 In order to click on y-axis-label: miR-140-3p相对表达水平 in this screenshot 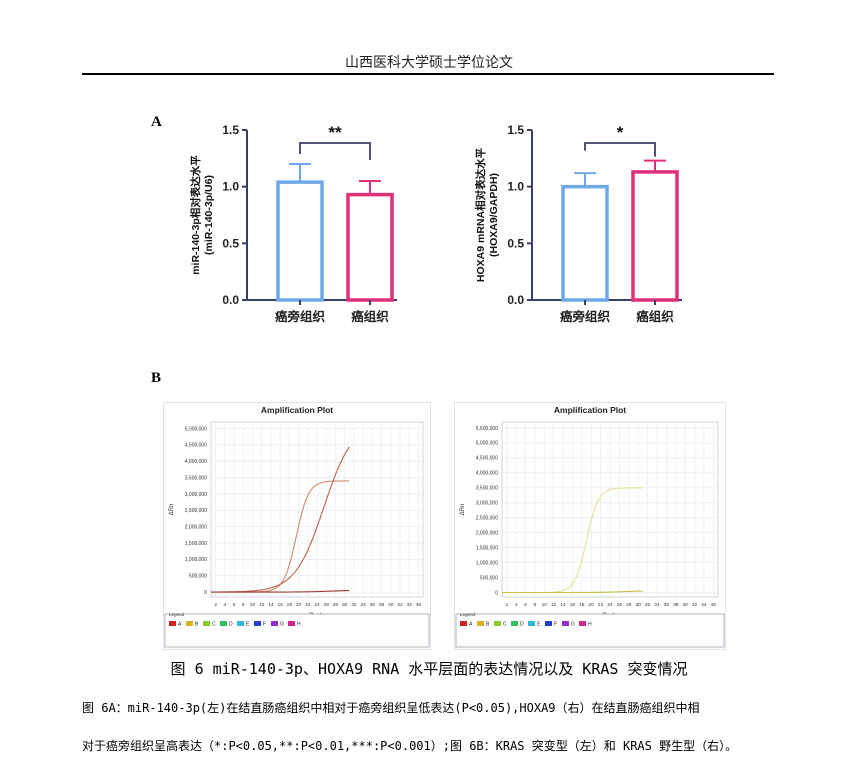, I will do `click(195, 215)`.